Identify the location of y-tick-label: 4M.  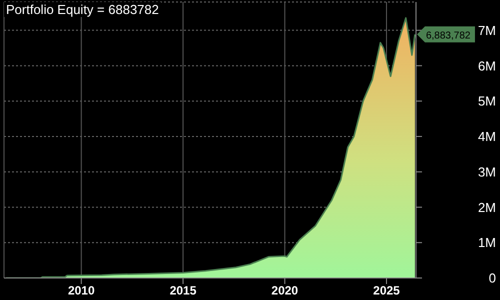
(487, 136).